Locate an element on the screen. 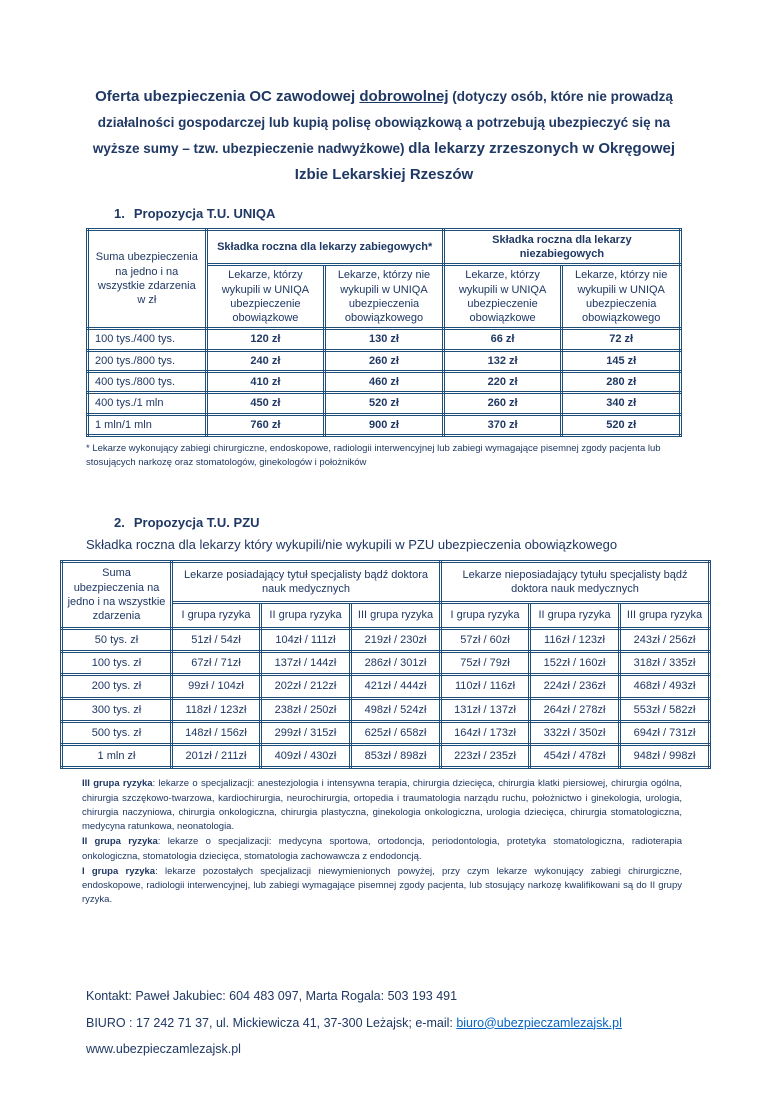 This screenshot has width=768, height=1108. t2-cell: 264zł / 278zł is located at coordinates (575, 709).